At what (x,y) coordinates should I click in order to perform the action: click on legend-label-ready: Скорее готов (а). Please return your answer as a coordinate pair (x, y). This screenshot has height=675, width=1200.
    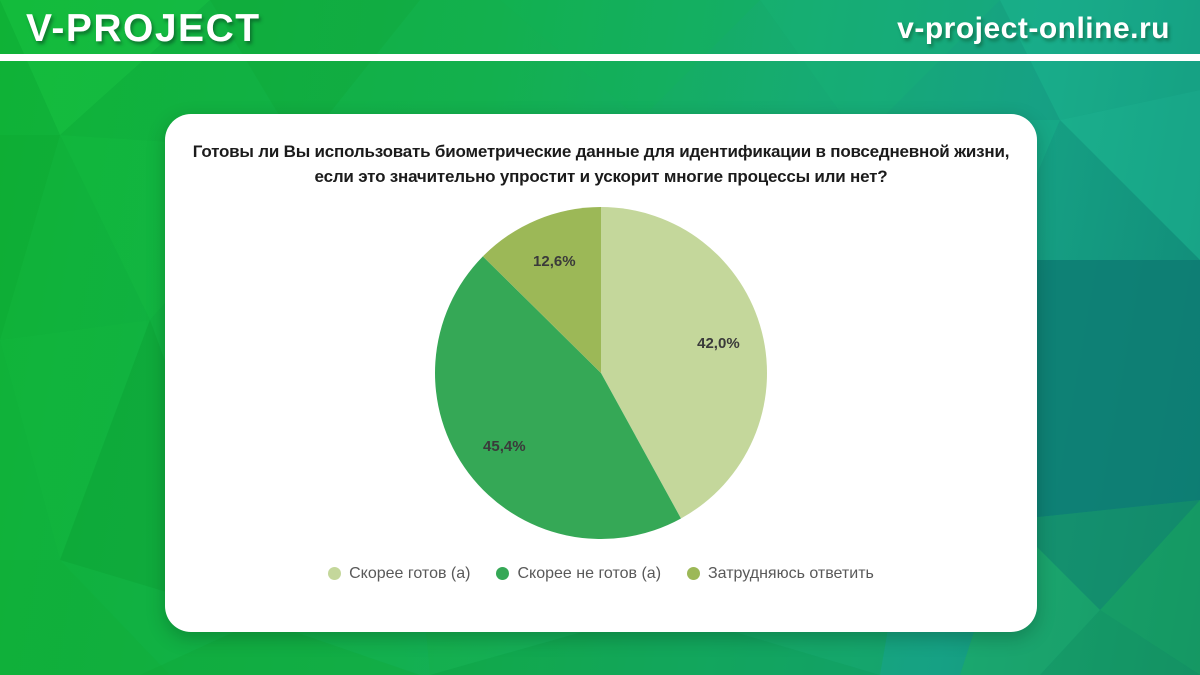
    Looking at the image, I should click on (410, 573).